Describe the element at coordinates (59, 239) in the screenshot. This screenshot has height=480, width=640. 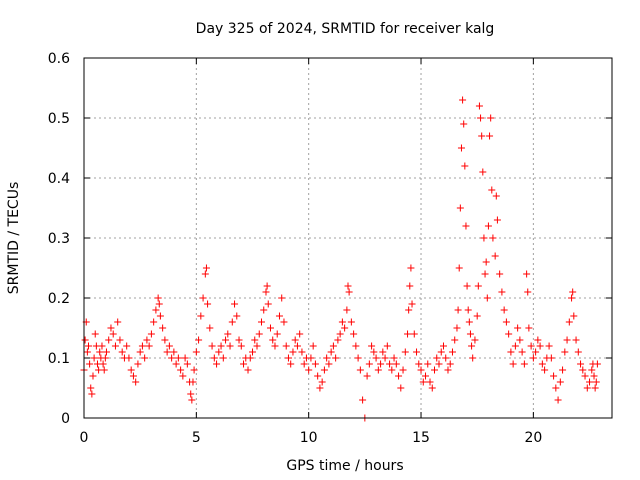
I see `y-tick-label: 0.3` at that location.